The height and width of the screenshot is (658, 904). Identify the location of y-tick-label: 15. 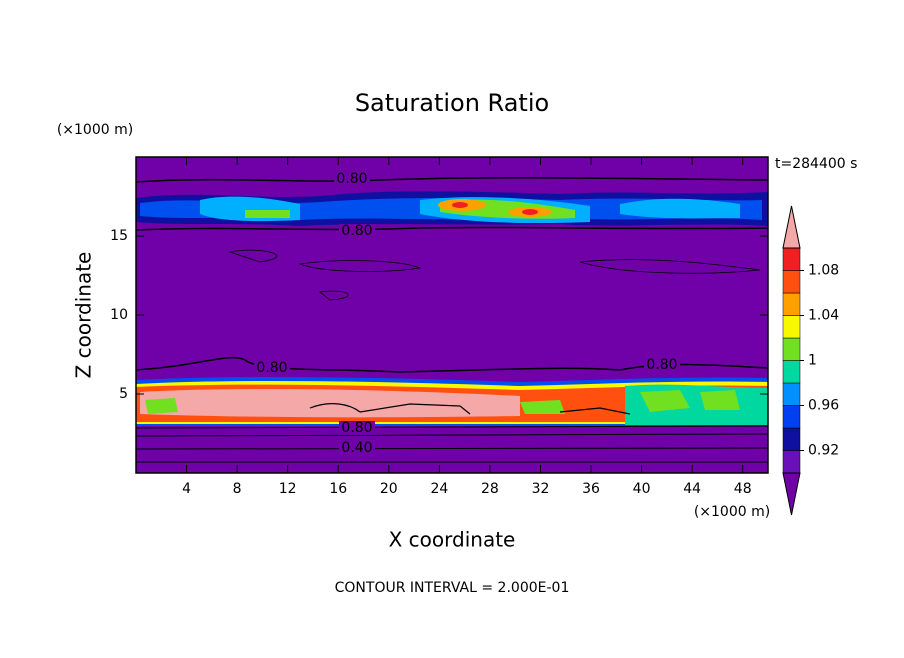
(119, 236).